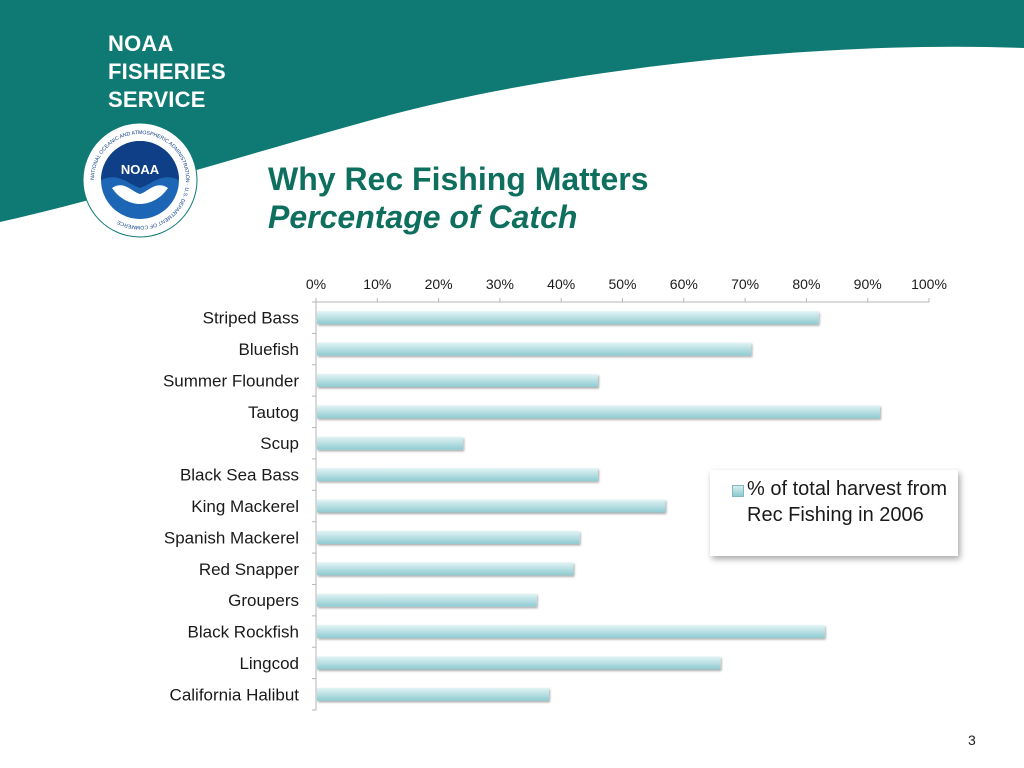 The image size is (1024, 768). I want to click on title-subtitle: Percentage of Catch, so click(423, 217).